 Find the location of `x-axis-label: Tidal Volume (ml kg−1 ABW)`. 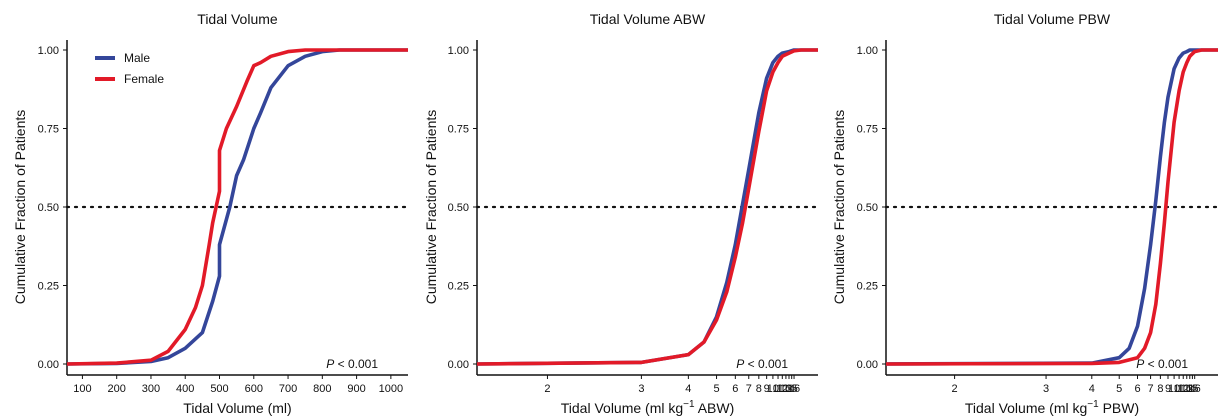

x-axis-label: Tidal Volume (ml kg−1 ABW) is located at coordinates (648, 407).